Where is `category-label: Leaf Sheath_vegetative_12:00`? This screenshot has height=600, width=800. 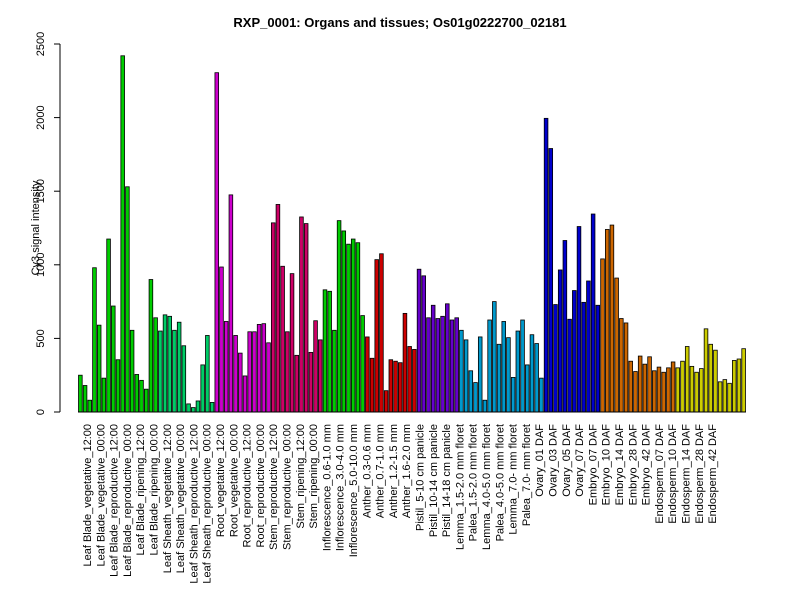
category-label: Leaf Sheath_vegetative_12:00 is located at coordinates (168, 498).